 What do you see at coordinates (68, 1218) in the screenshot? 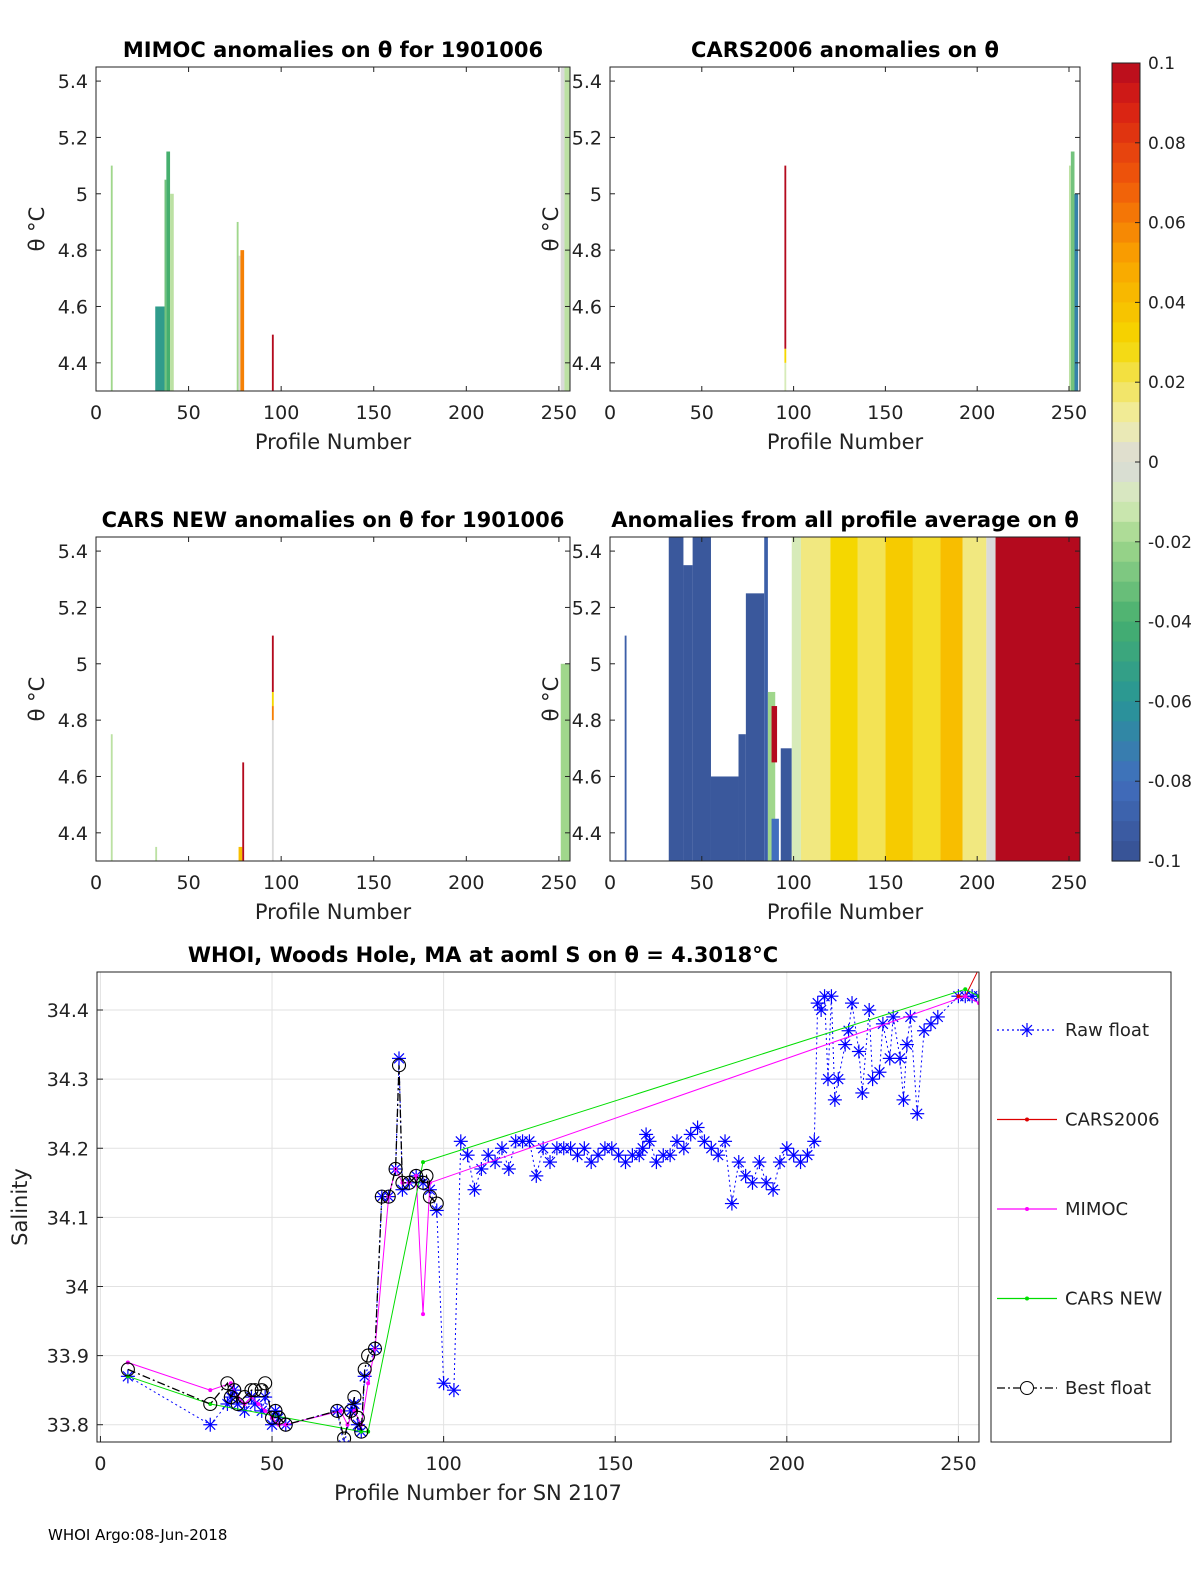
I see `y-tick-label: 34.1` at bounding box center [68, 1218].